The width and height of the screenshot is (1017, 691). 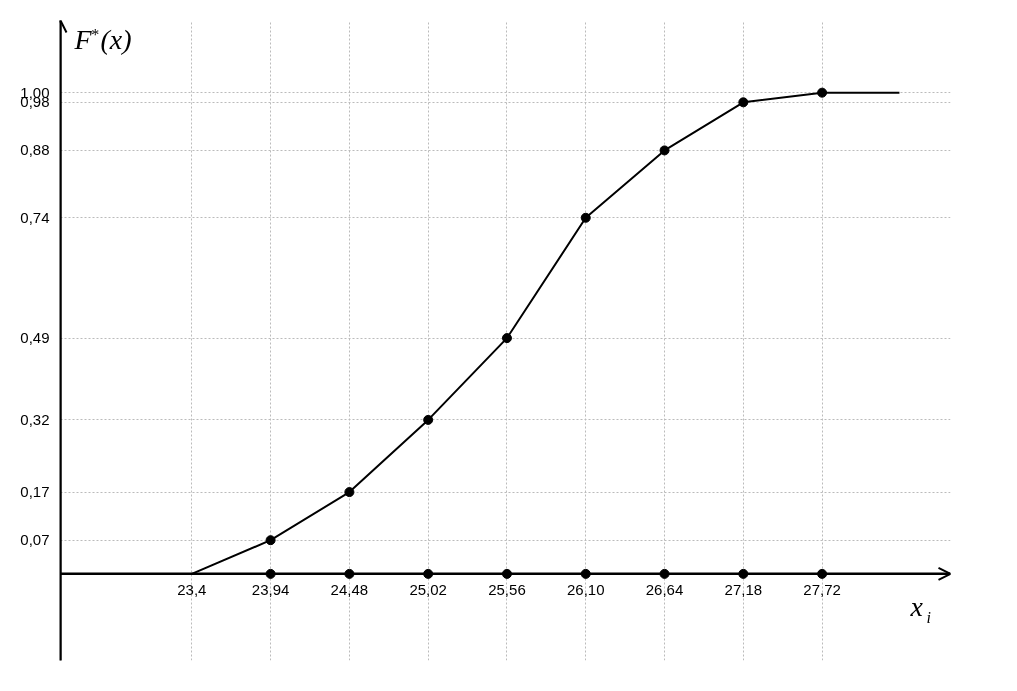 What do you see at coordinates (192, 589) in the screenshot?
I see `x-tick-label: 23,4` at bounding box center [192, 589].